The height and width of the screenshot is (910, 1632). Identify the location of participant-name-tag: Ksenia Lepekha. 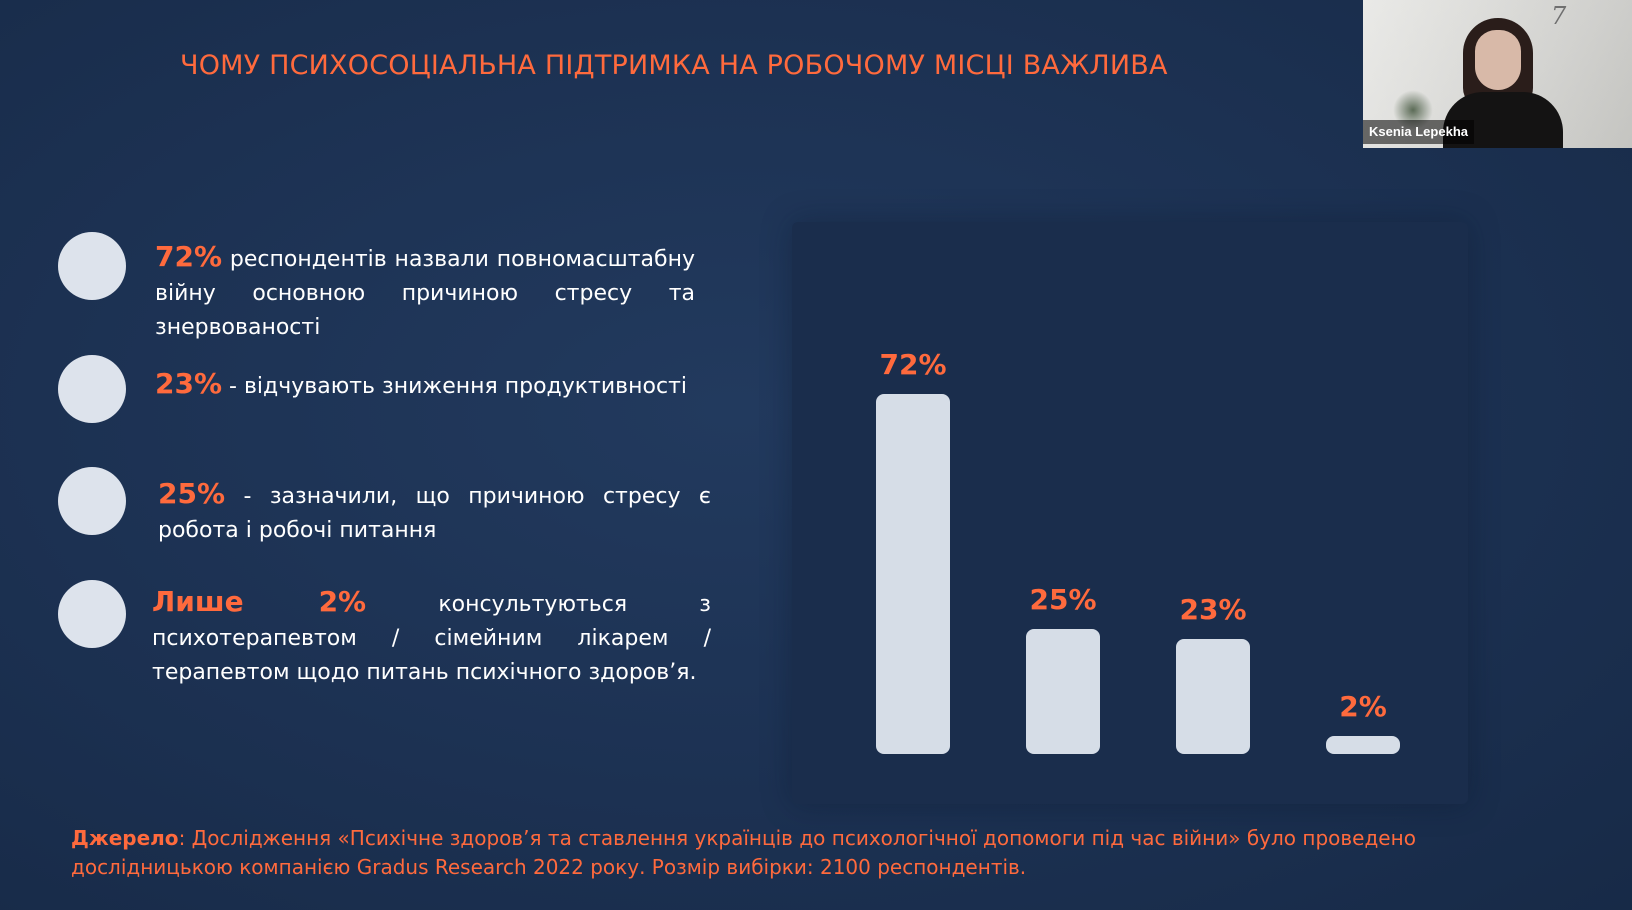
(1418, 132).